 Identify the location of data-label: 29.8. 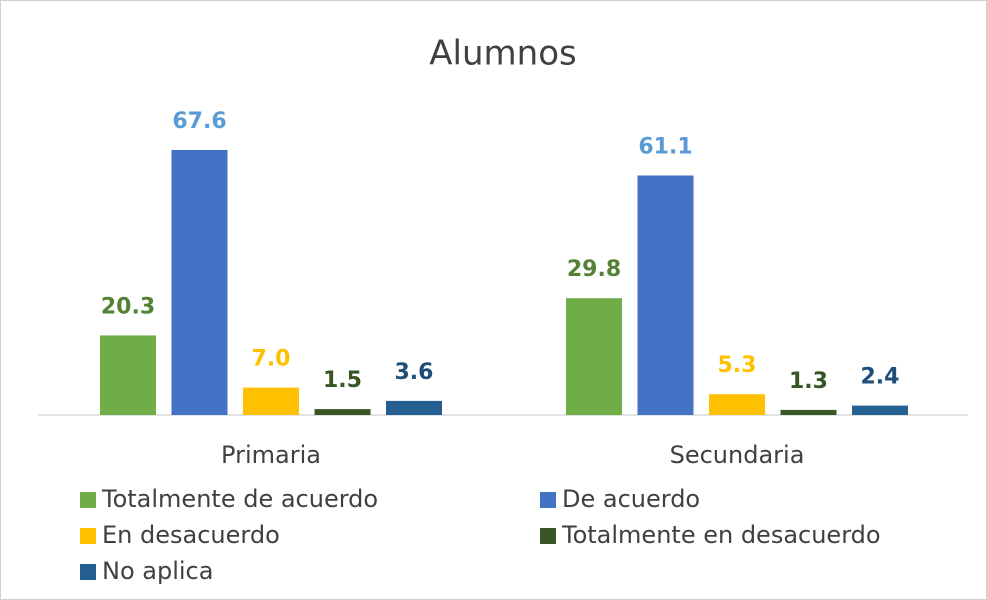
(594, 269).